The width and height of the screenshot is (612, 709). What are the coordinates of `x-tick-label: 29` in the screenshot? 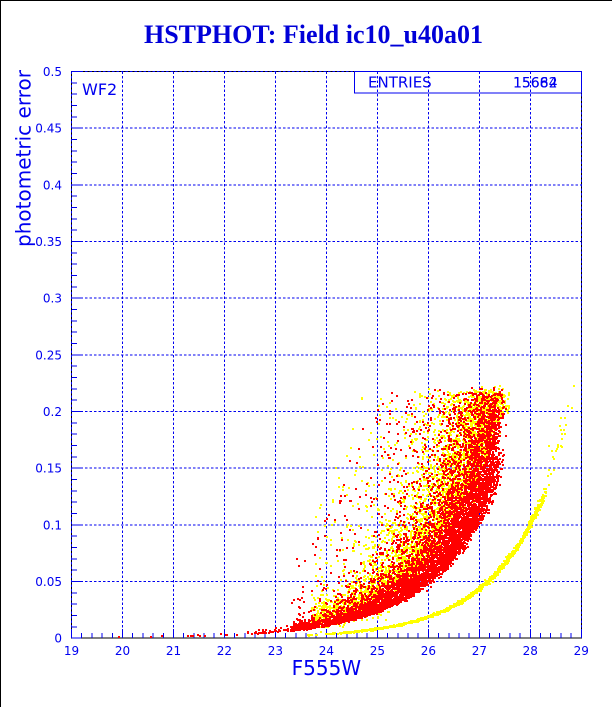 It's located at (581, 651).